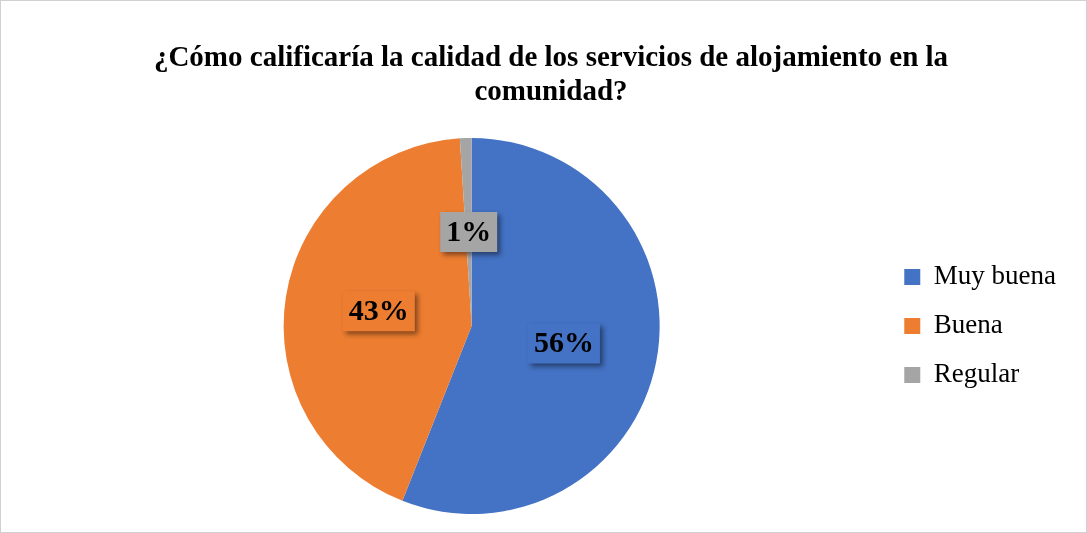 This screenshot has width=1087, height=533. Describe the element at coordinates (968, 324) in the screenshot. I see `legend-label: Buena` at that location.